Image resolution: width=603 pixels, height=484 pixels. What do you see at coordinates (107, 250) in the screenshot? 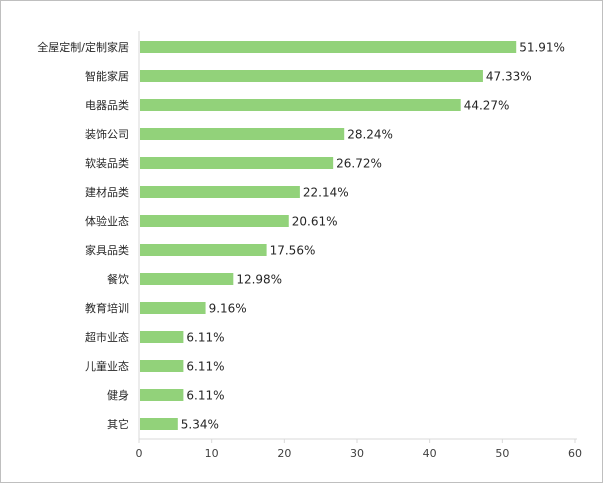
I see `category-label: 家具品类` at bounding box center [107, 250].